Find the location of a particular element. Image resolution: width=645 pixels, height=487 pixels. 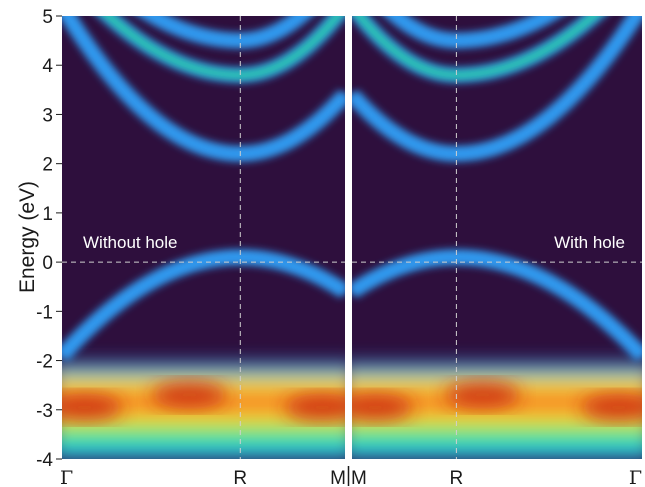

panel-label-without-hole: Without hole is located at coordinates (130, 242).